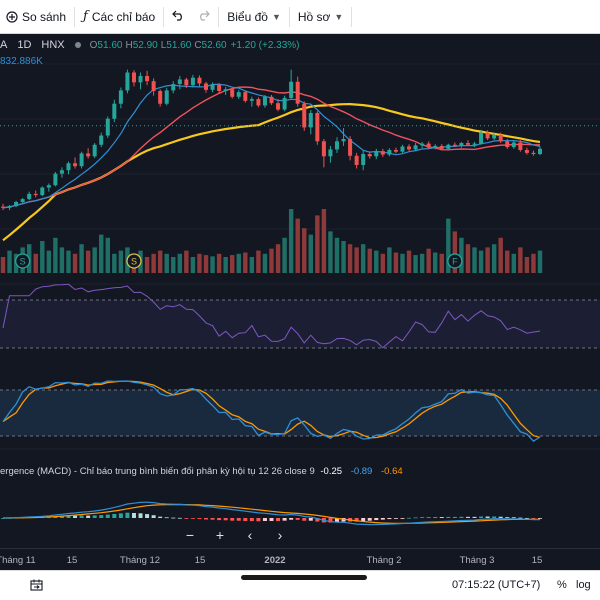 The height and width of the screenshot is (600, 600). I want to click on high-value: 52.90, so click(145, 45).